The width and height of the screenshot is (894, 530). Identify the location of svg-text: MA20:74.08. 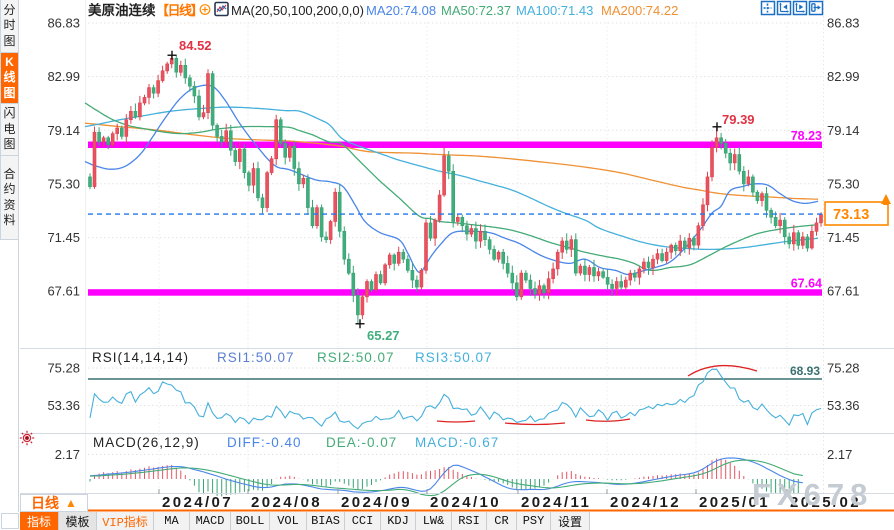
(401, 10).